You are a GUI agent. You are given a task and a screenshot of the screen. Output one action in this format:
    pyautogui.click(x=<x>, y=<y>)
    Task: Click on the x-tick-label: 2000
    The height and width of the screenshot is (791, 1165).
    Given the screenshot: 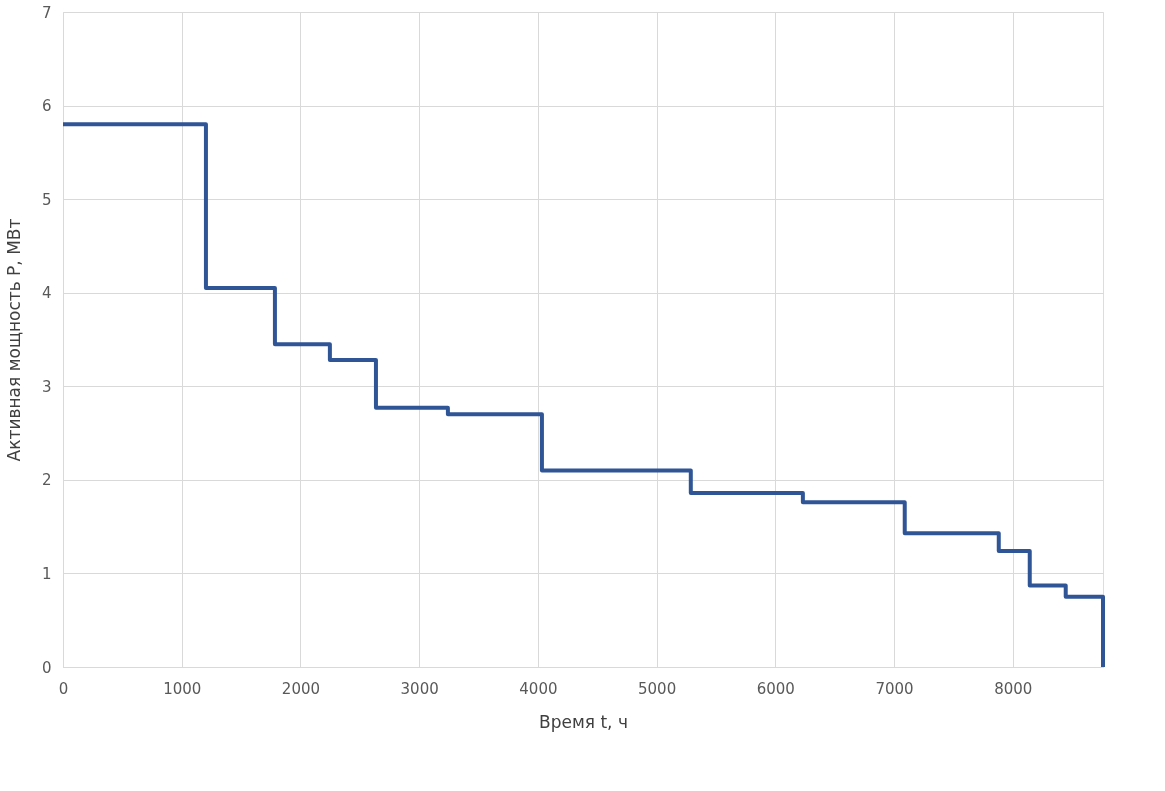 What is the action you would take?
    pyautogui.click(x=301, y=688)
    